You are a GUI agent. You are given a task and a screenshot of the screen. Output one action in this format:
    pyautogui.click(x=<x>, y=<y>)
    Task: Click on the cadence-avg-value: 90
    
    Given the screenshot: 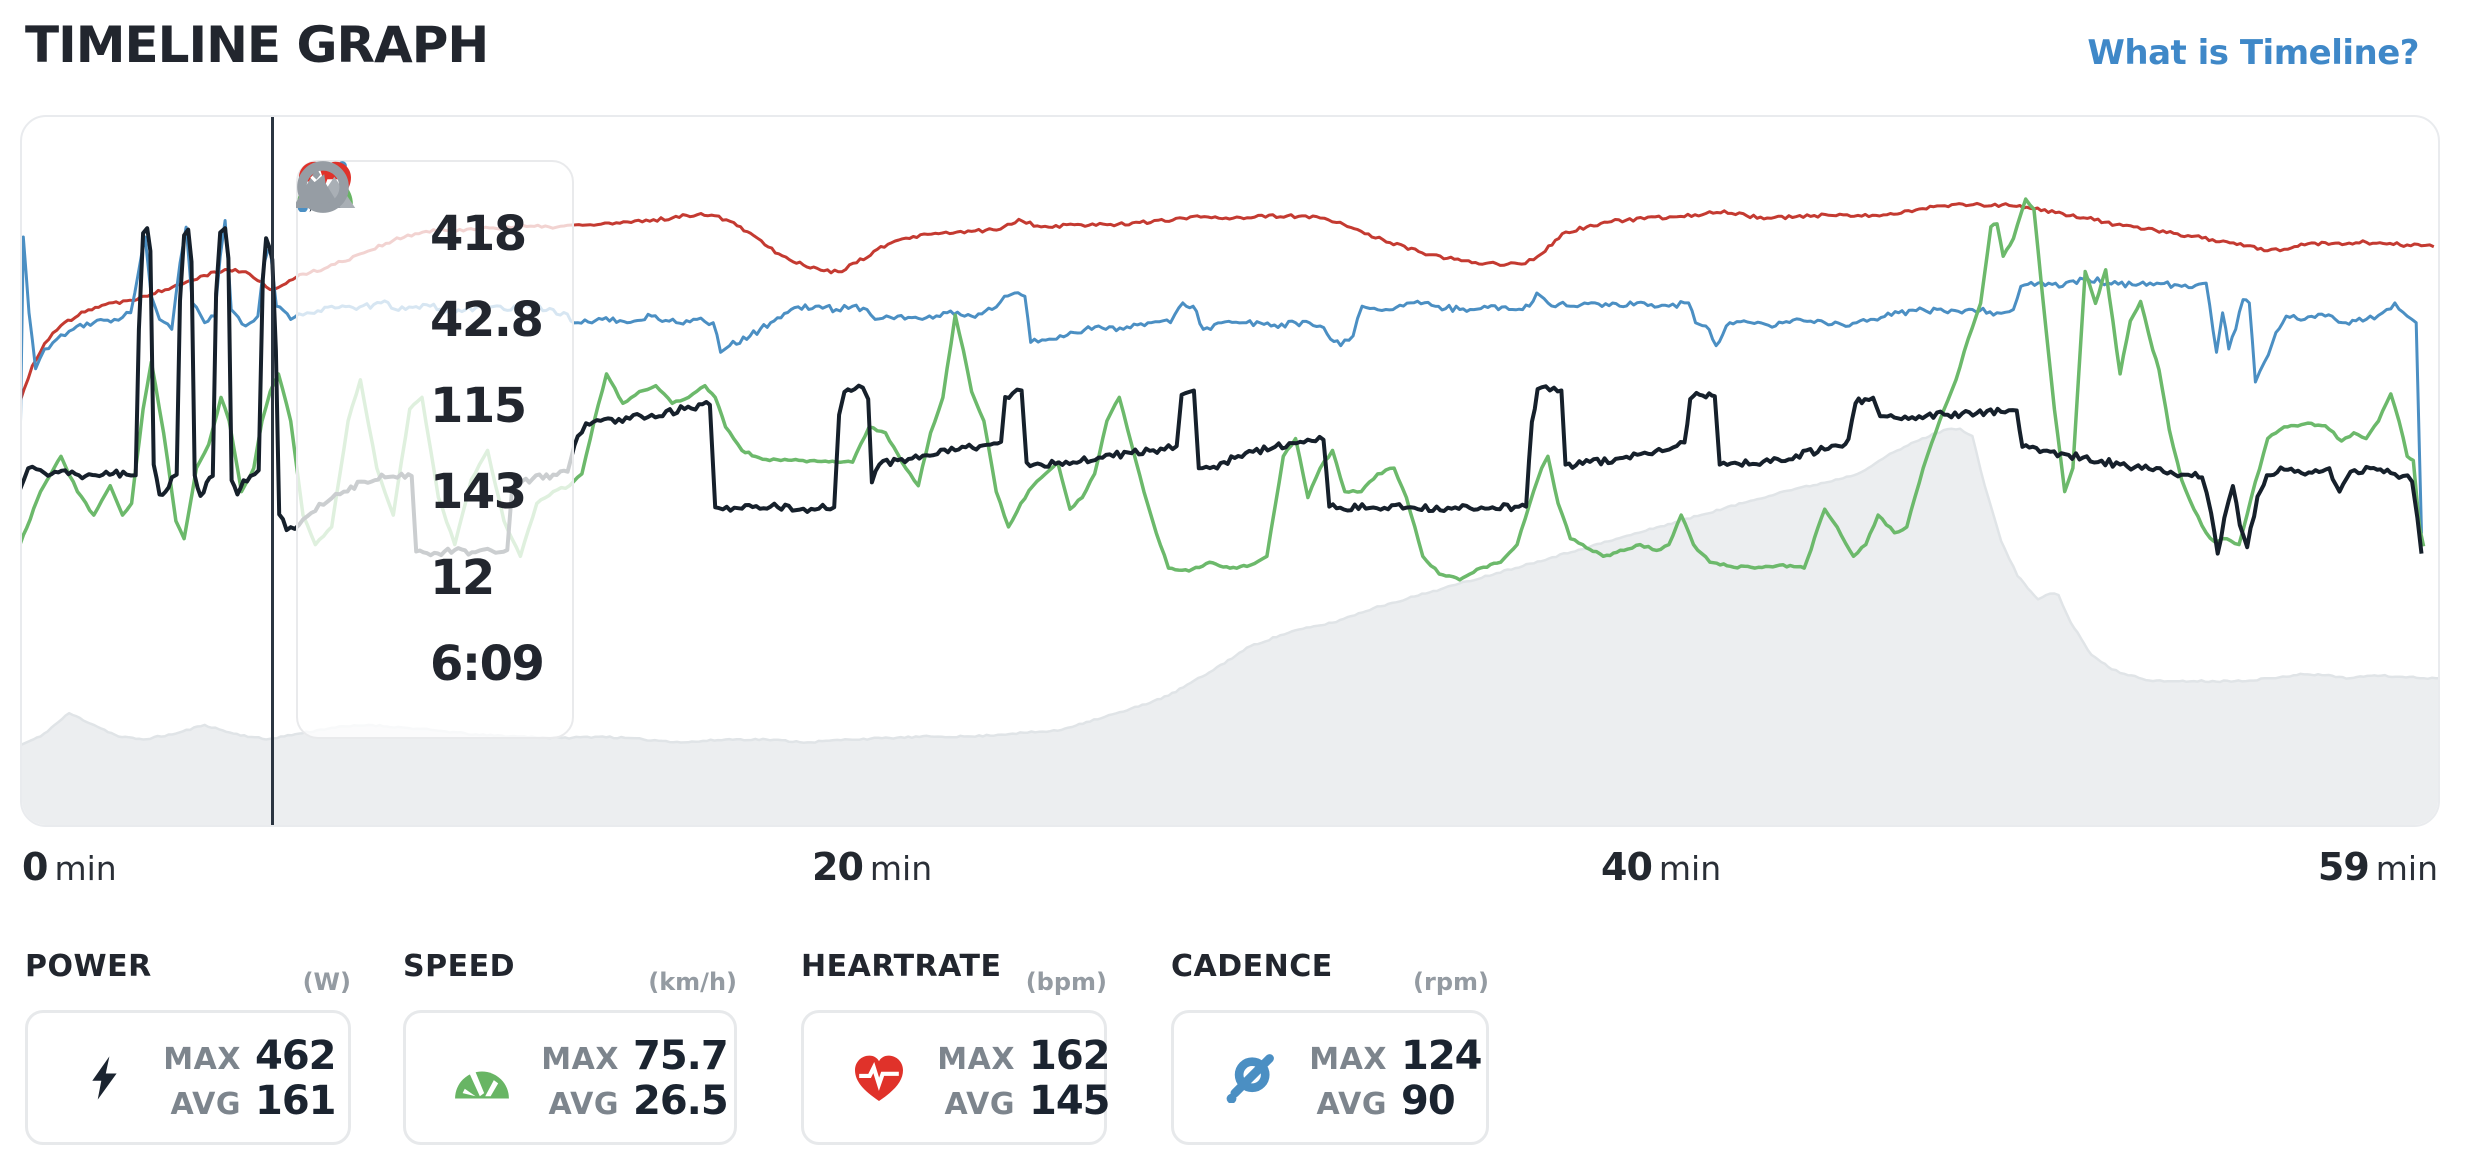 What is the action you would take?
    pyautogui.click(x=1428, y=1100)
    